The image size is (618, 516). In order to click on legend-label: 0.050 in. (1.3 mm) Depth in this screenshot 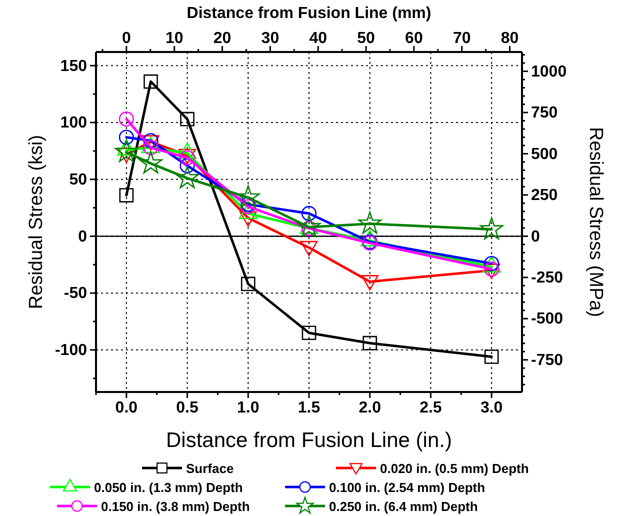, I will do `click(168, 487)`.